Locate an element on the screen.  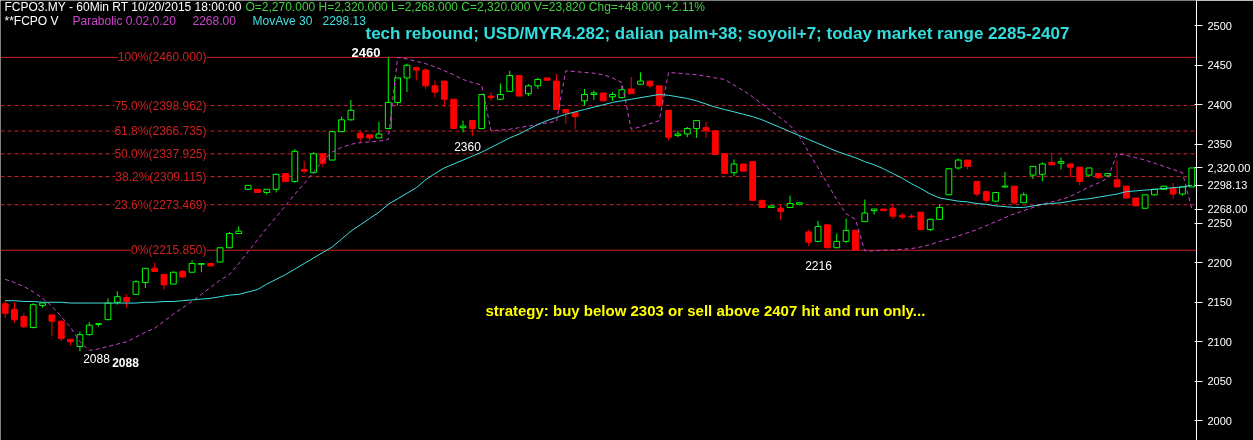
y-tick-label: 2250 is located at coordinates (1219, 223).